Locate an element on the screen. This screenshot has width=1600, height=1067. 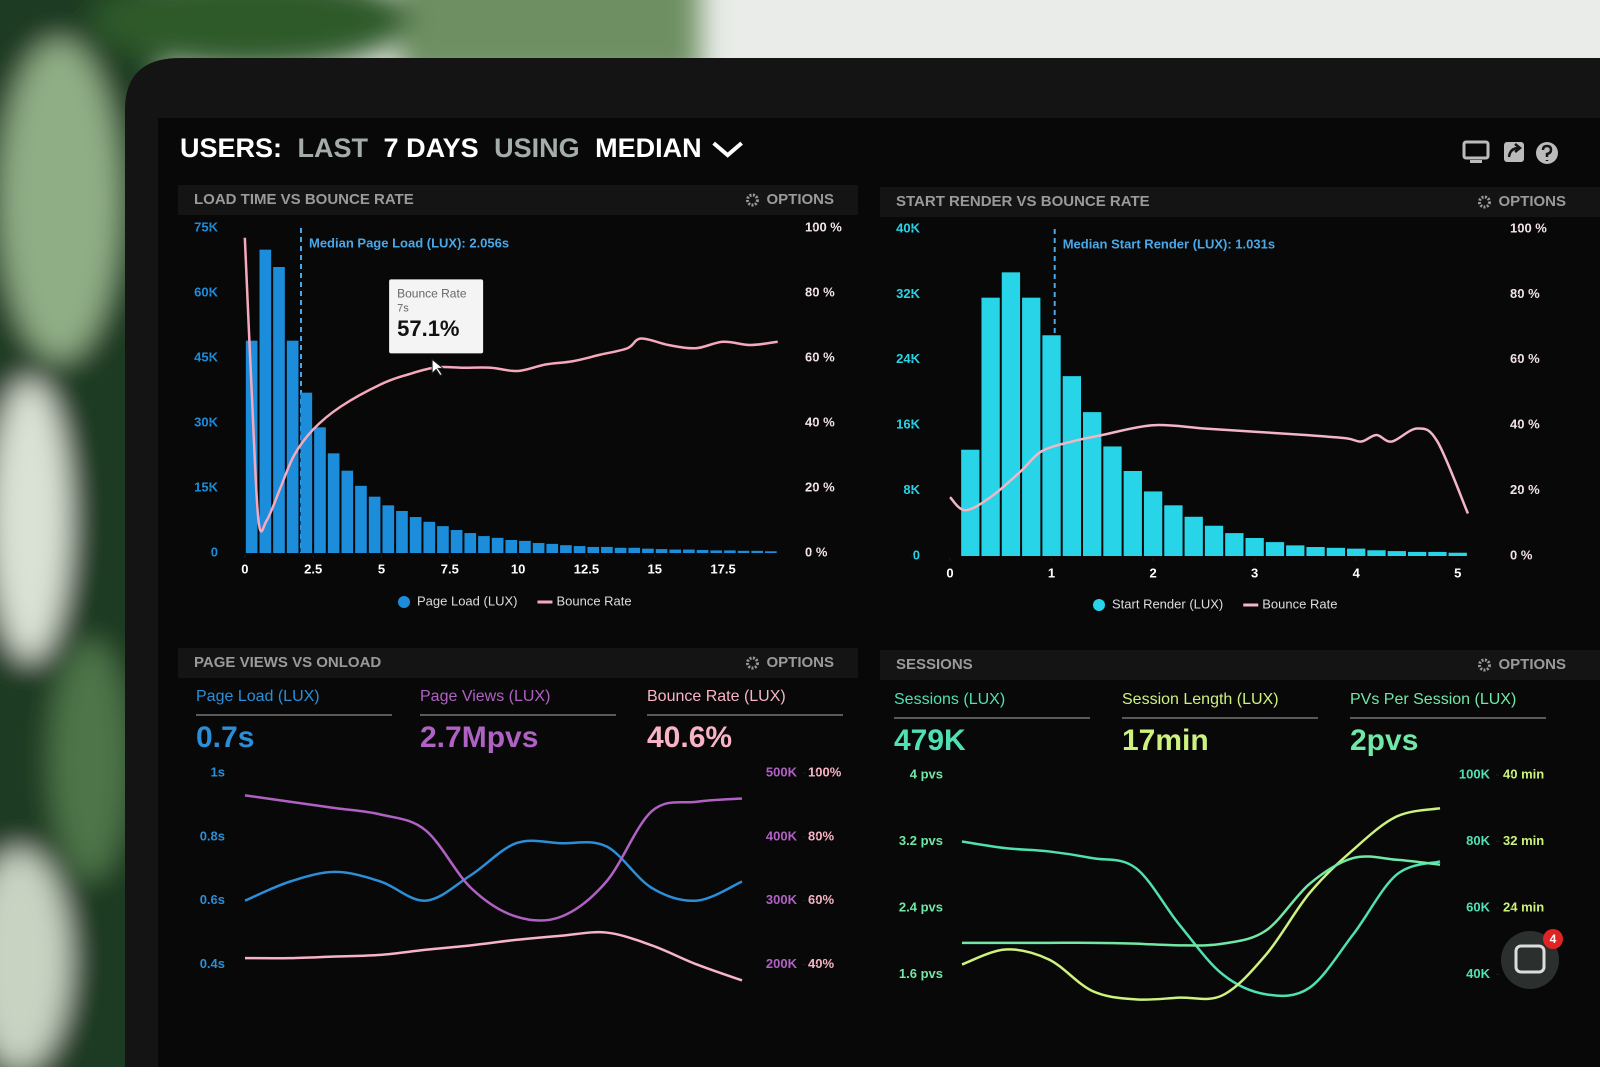
axis-tick-label: 0.4s is located at coordinates (212, 963).